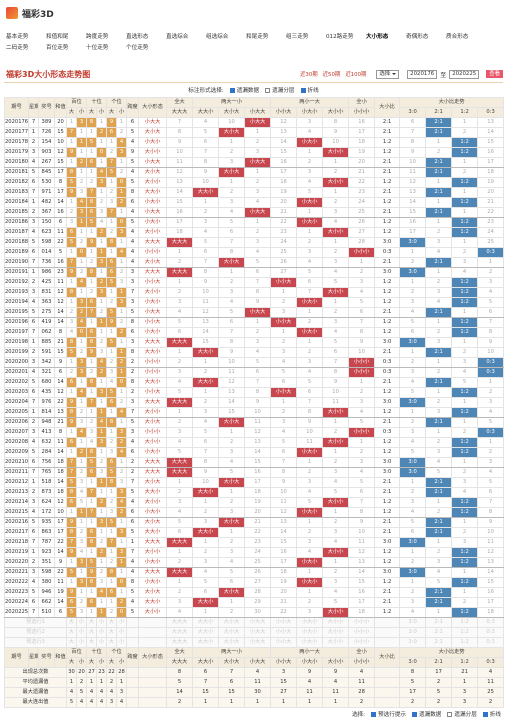 This screenshot has width=507, height=725. Describe the element at coordinates (422, 74) in the screenshot. I see `from-input: 2020176` at that location.